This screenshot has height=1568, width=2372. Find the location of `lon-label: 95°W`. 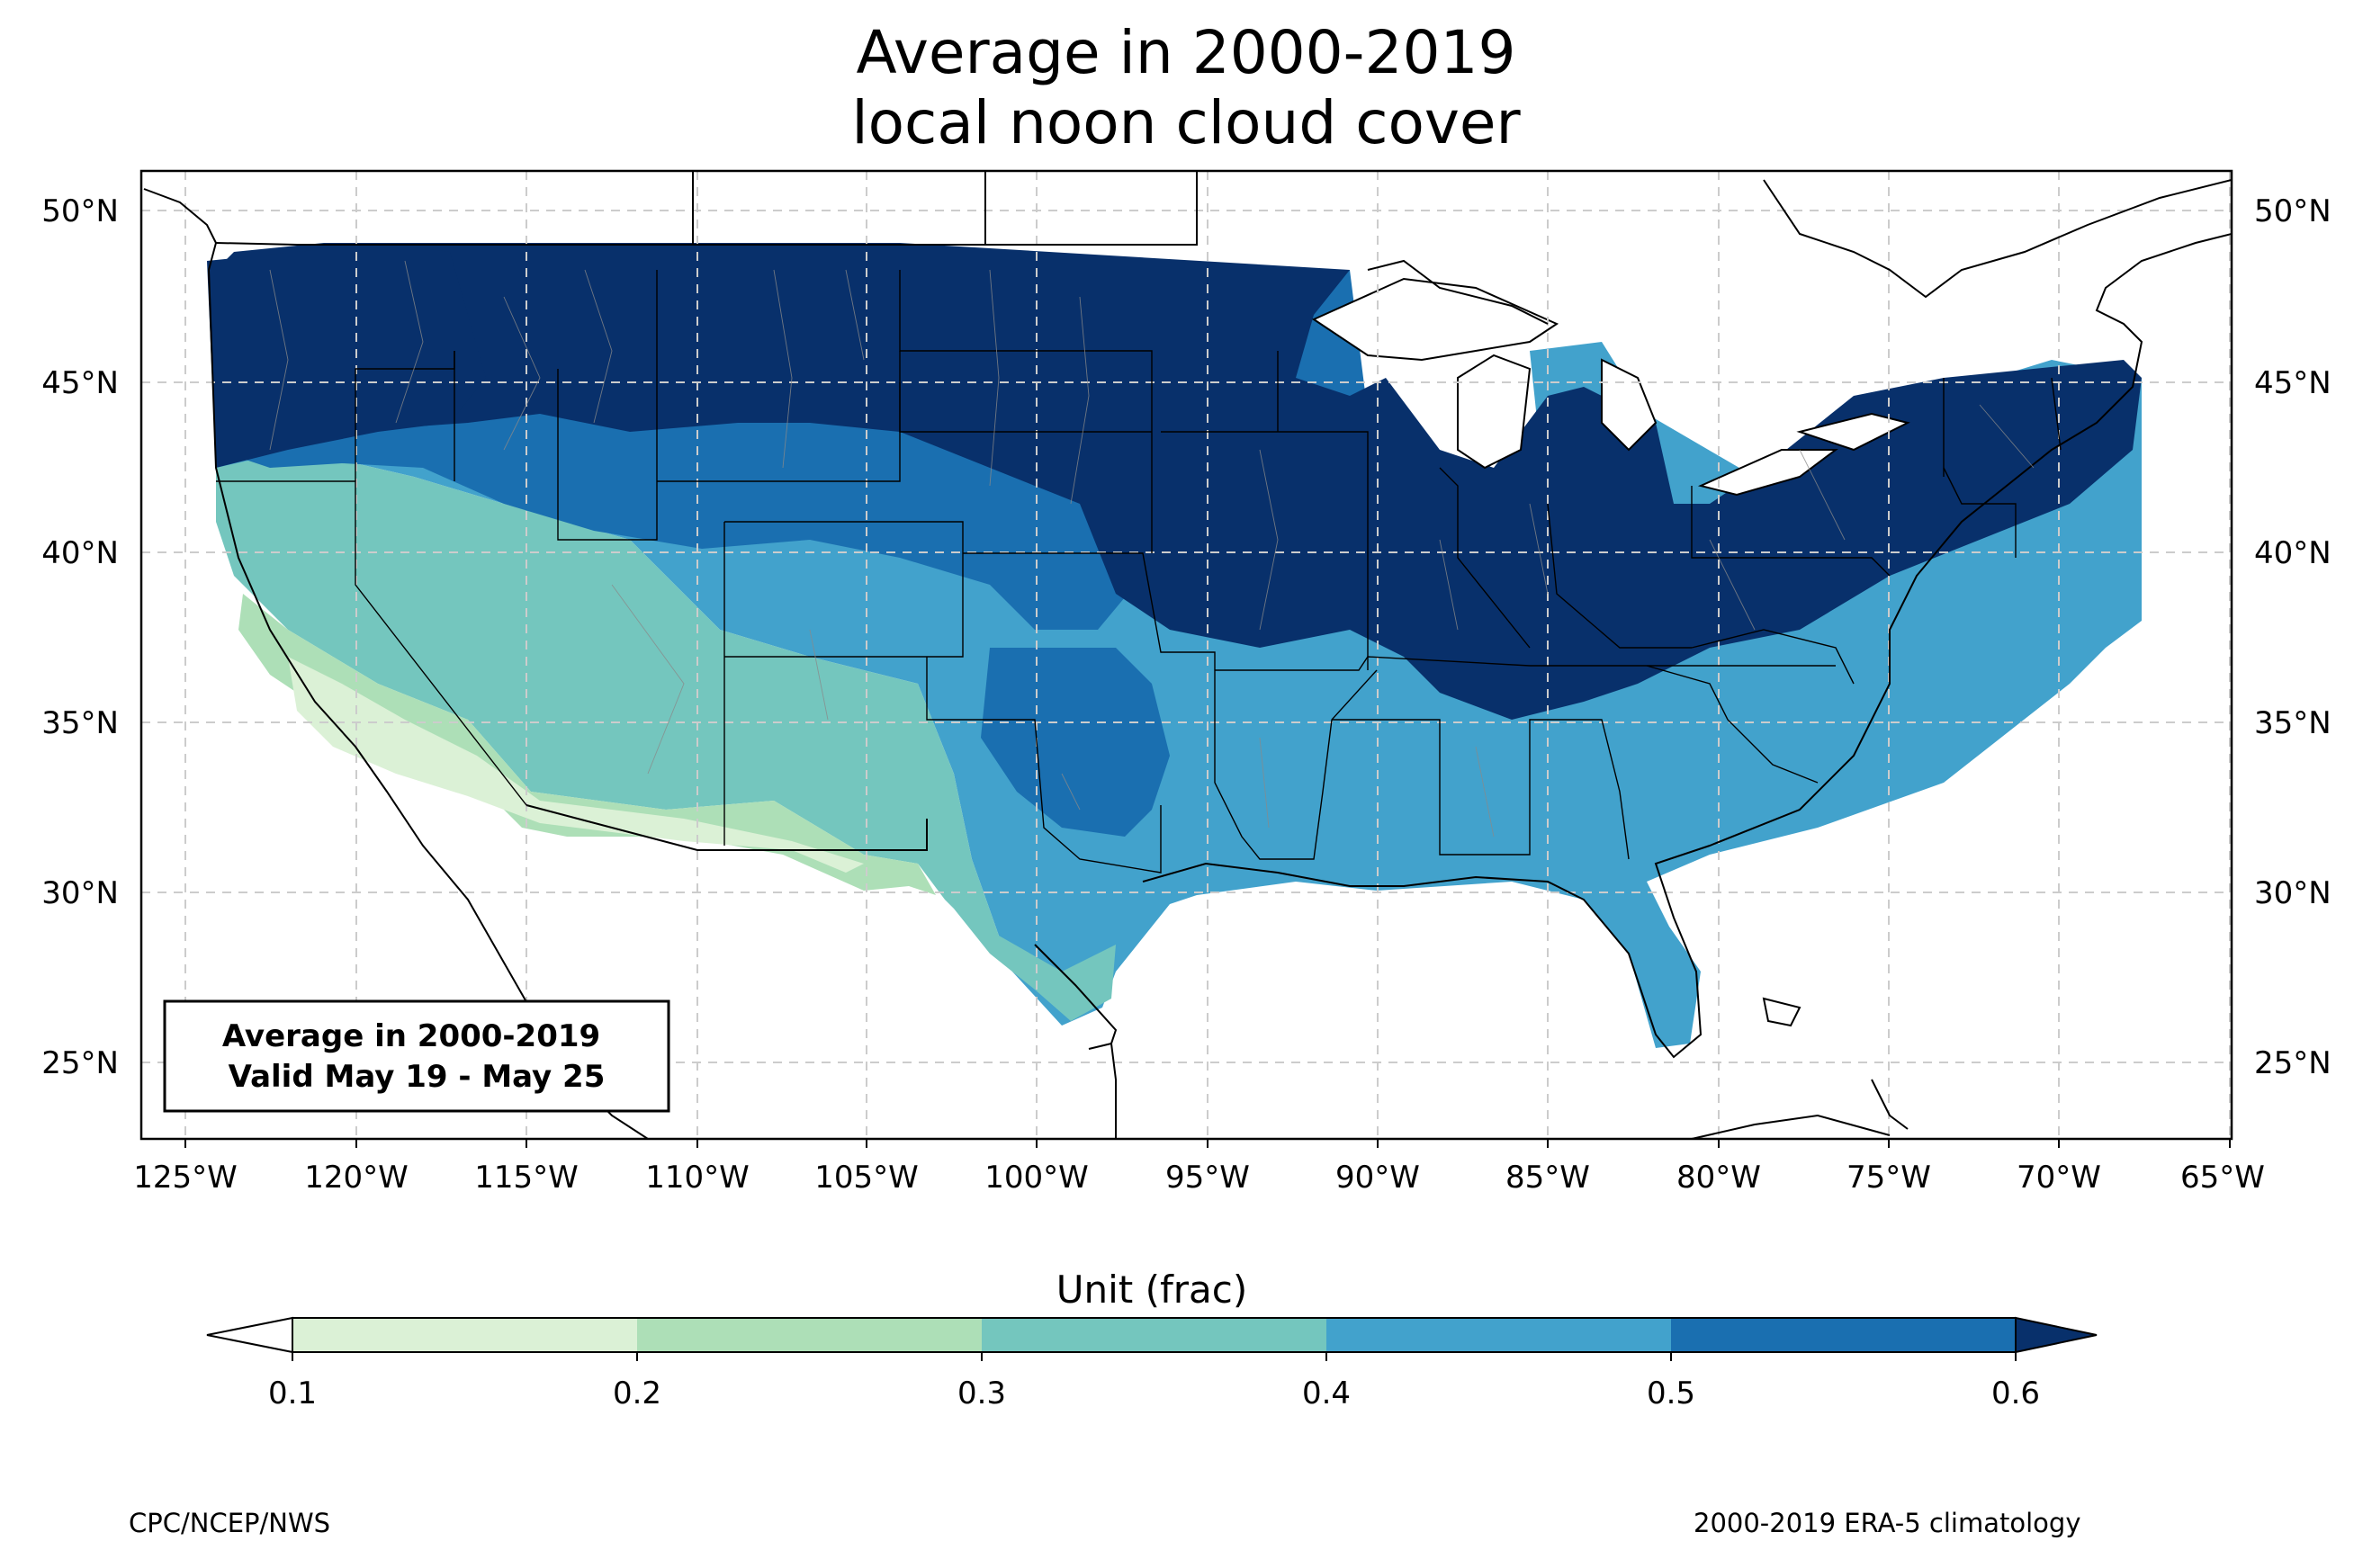

lon-label: 95°W is located at coordinates (1207, 1178).